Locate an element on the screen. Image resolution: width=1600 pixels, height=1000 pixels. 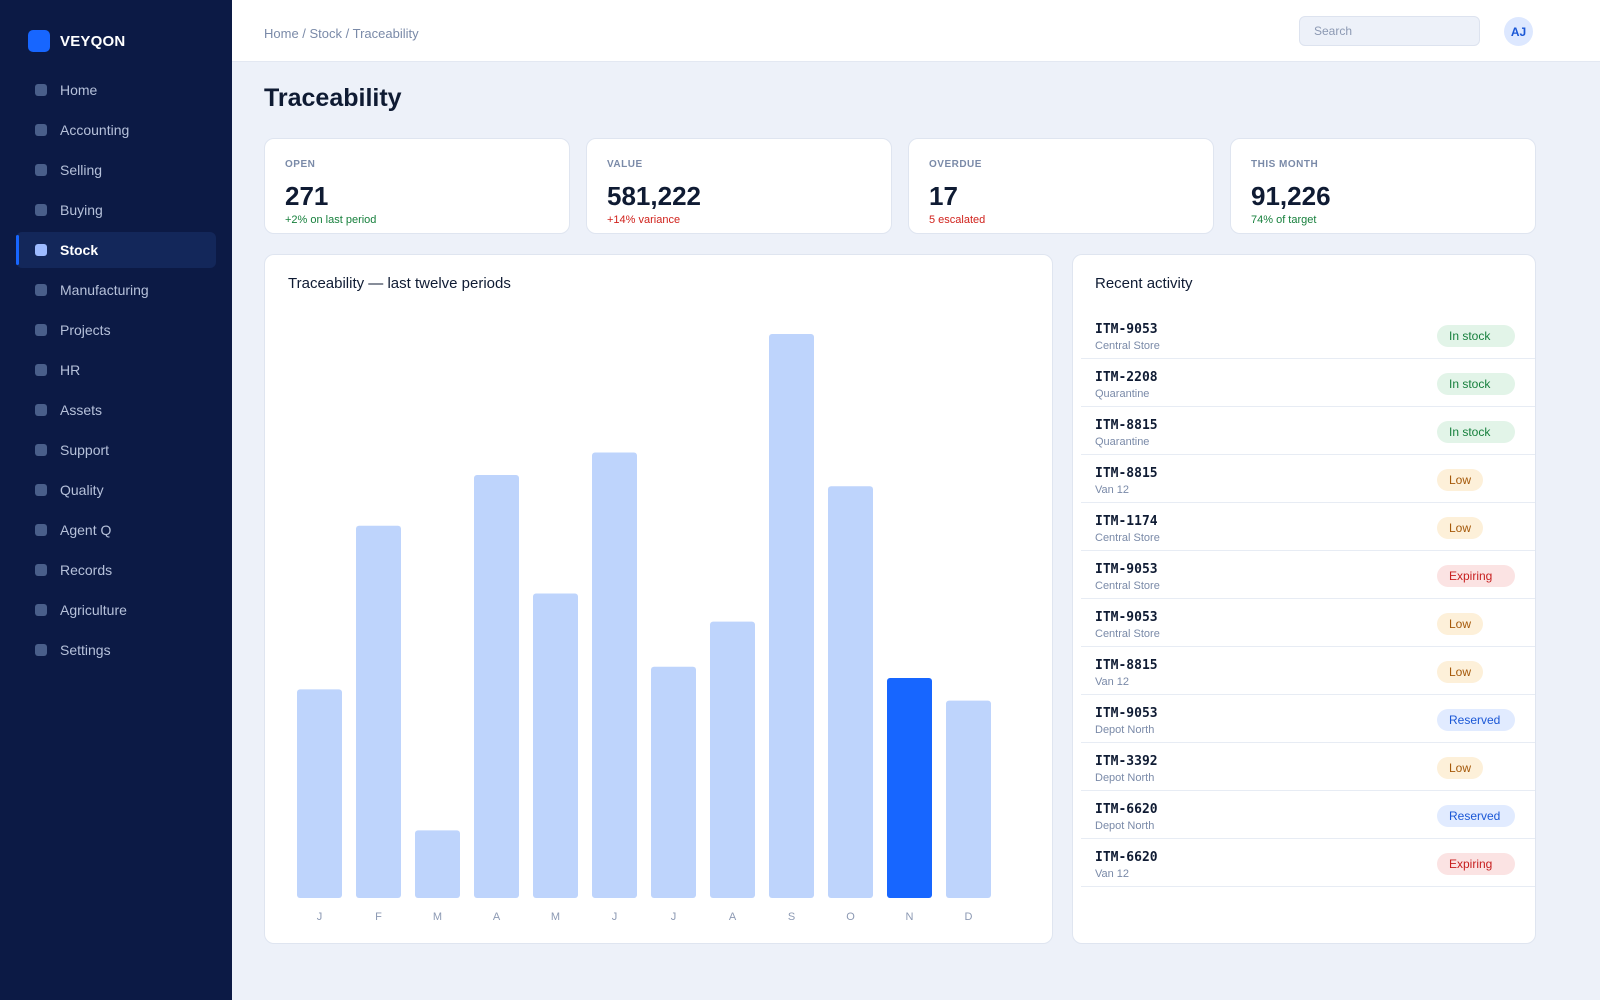
sidebar-item-stock: Stock is located at coordinates (116, 250).